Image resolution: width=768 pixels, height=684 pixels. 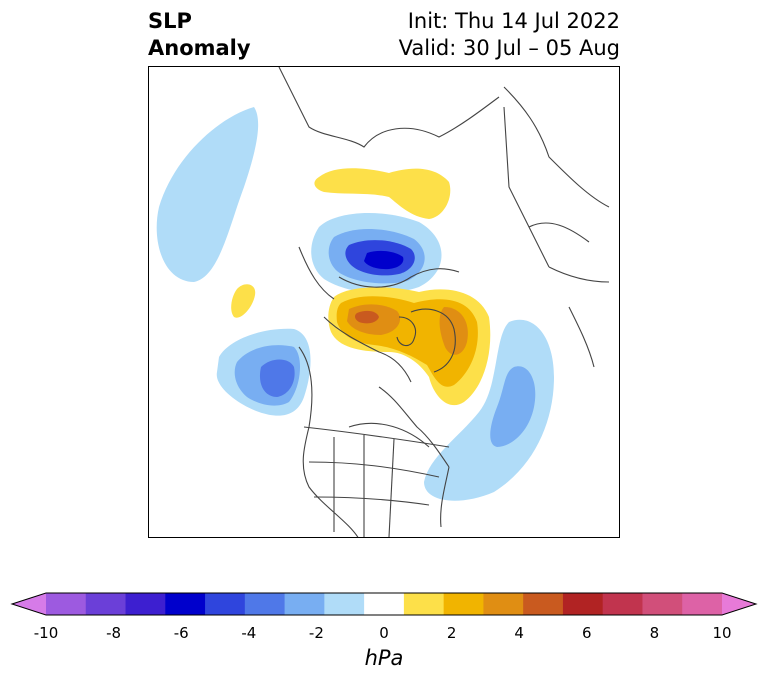 I want to click on colorbar-svg, so click(x=384, y=604).